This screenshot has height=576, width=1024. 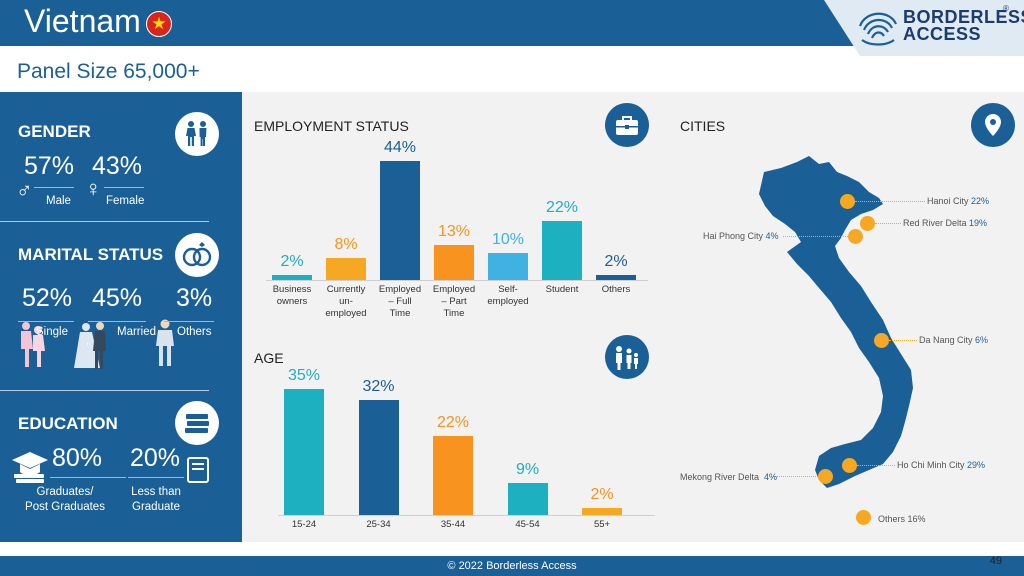 I want to click on female-symbol-icon: ♀, so click(x=93, y=188).